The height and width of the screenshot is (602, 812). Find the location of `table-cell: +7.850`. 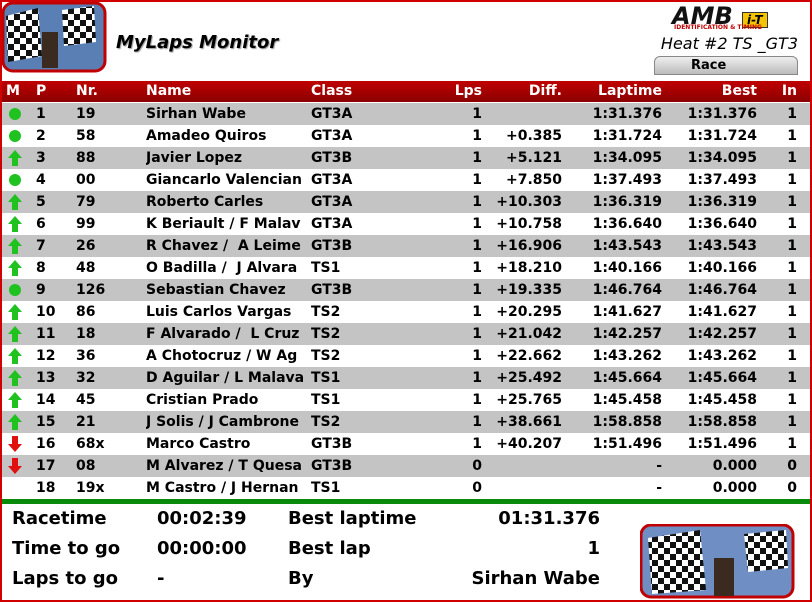

table-cell: +7.850 is located at coordinates (533, 180).